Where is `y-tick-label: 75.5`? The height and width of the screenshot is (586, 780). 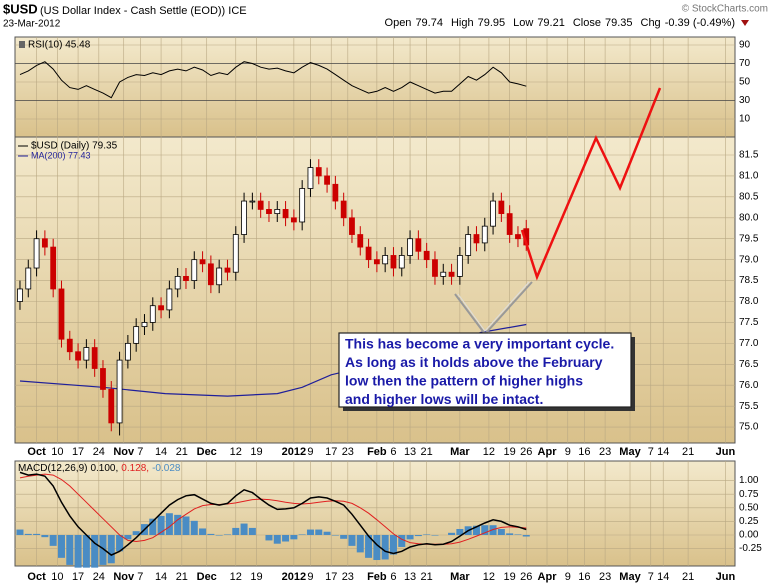
y-tick-label: 75.5 is located at coordinates (749, 406).